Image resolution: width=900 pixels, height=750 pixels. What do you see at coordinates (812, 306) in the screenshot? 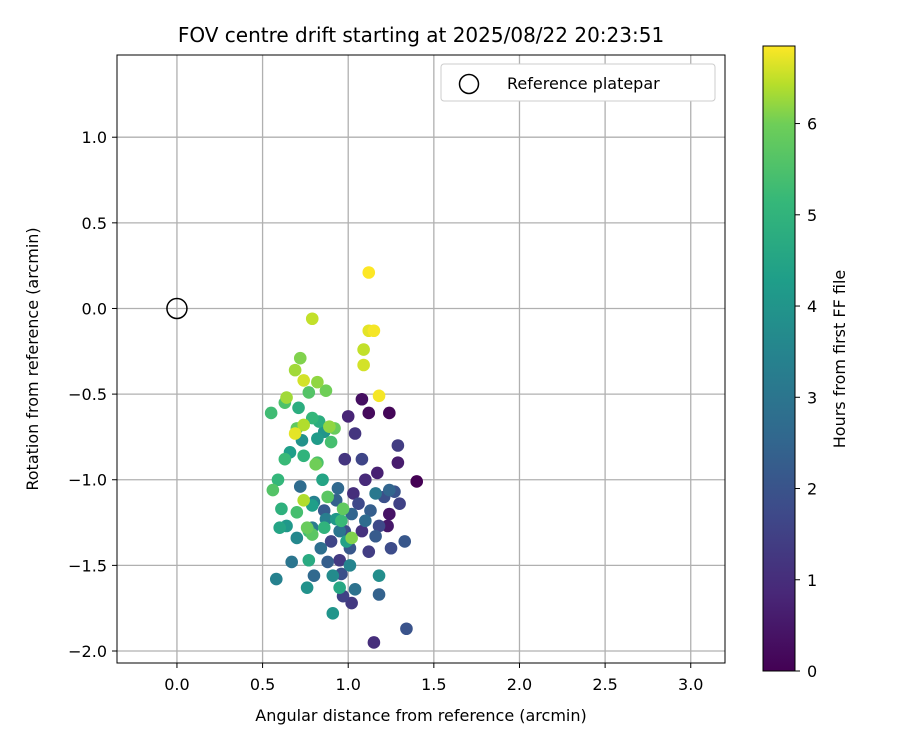
I see `colorbar-tick-label: 4` at bounding box center [812, 306].